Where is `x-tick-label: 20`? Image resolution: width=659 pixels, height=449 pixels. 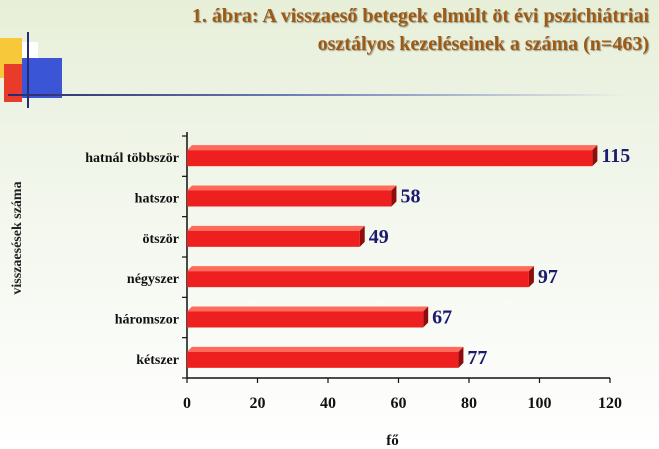
x-tick-label: 20 is located at coordinates (258, 403).